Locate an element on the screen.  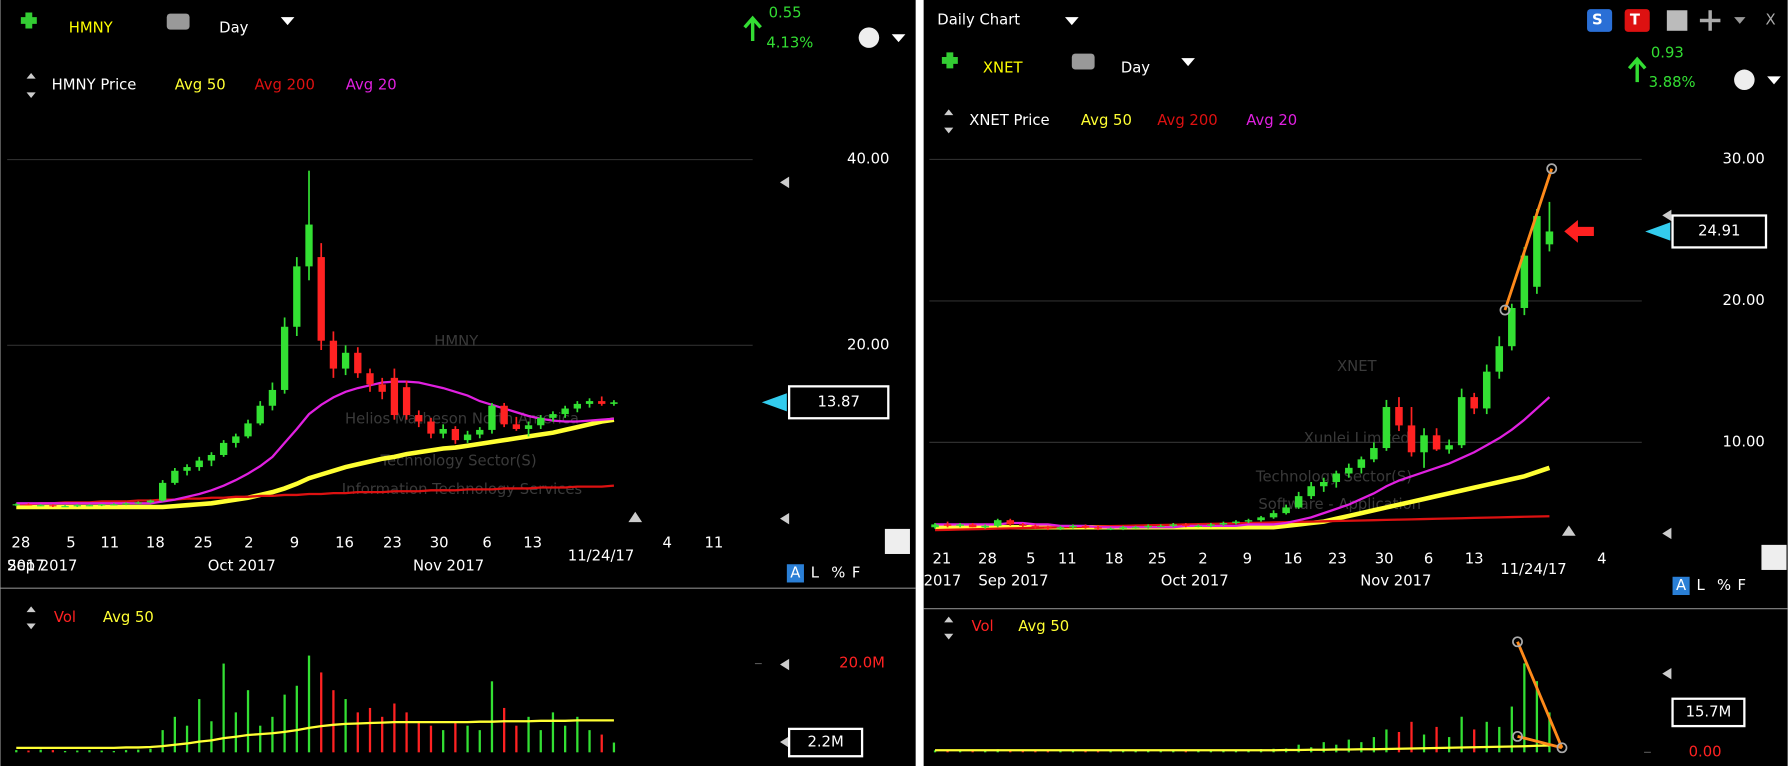
y-tick-label: 40.00 is located at coordinates (868, 159).